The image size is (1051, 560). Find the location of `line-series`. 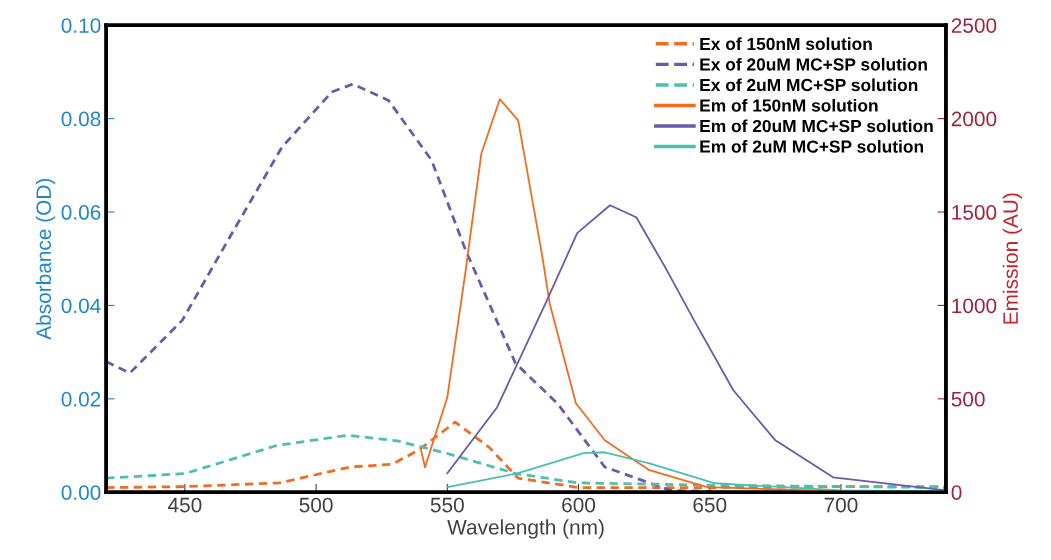

line-series is located at coordinates (526, 461).